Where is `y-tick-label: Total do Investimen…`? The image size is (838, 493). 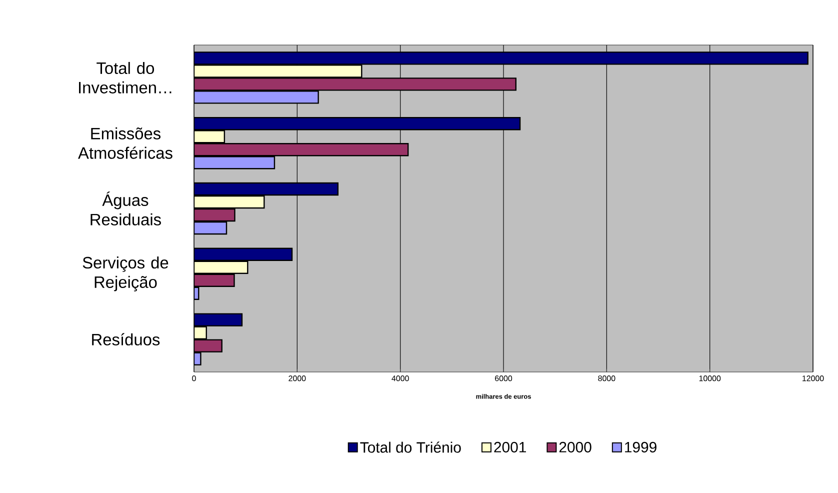 y-tick-label: Total do Investimen… is located at coordinates (125, 78).